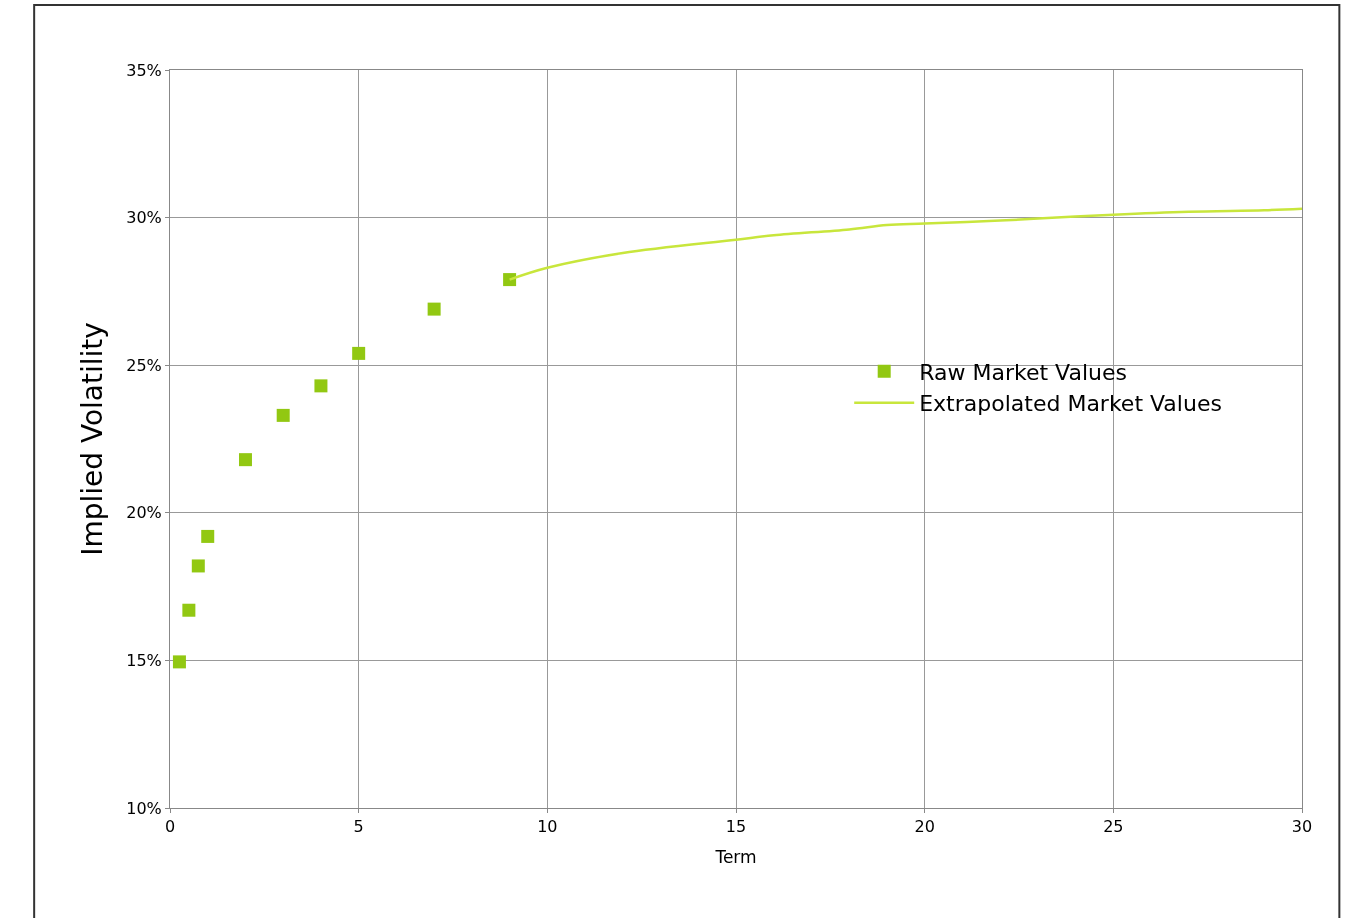  Describe the element at coordinates (144, 513) in the screenshot. I see `y-tick-label: 20%` at that location.